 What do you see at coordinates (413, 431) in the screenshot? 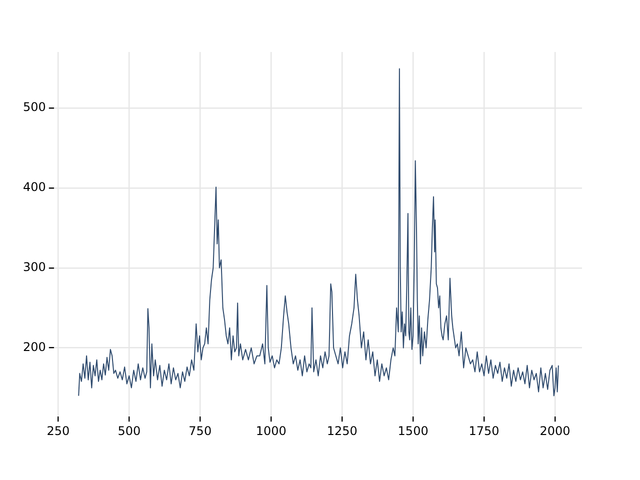
I see `x-tick-label: 1500` at bounding box center [413, 431].